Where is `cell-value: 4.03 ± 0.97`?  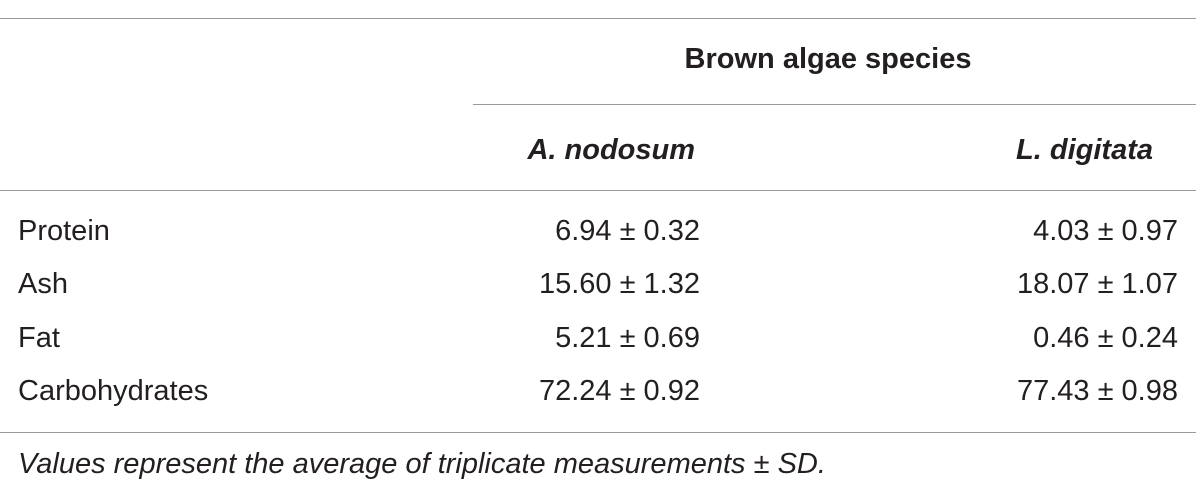
cell-value: 4.03 ± 0.97 is located at coordinates (1105, 231).